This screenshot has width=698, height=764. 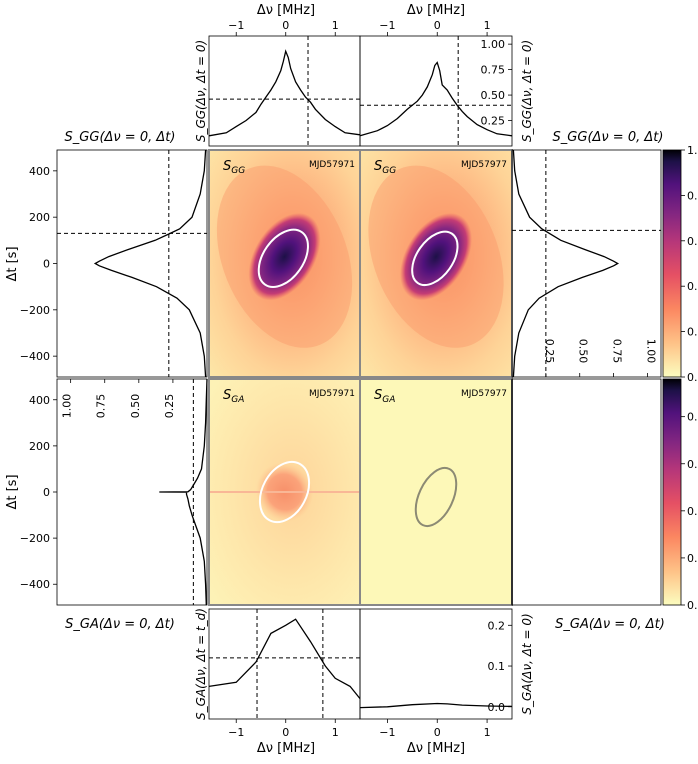 What do you see at coordinates (201, 91) in the screenshot?
I see `top-left-ylabel: S_GG(Δν, Δt = 0)` at bounding box center [201, 91].